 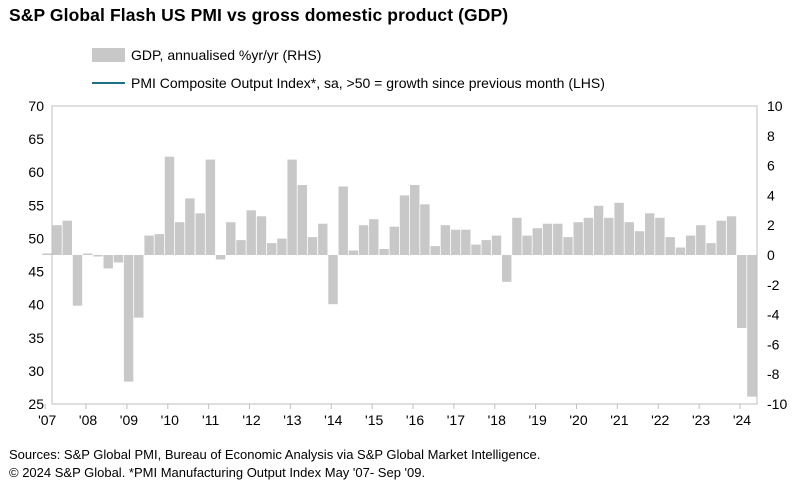 What do you see at coordinates (36, 139) in the screenshot?
I see `left-tick-label: 65` at bounding box center [36, 139].